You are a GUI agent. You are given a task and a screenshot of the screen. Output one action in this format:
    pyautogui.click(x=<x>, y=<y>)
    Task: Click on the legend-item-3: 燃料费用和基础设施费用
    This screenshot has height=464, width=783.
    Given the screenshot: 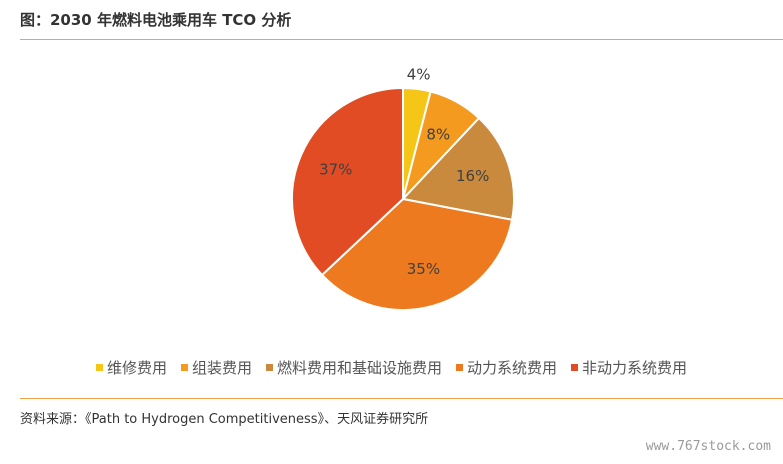 What is the action you would take?
    pyautogui.click(x=353, y=367)
    